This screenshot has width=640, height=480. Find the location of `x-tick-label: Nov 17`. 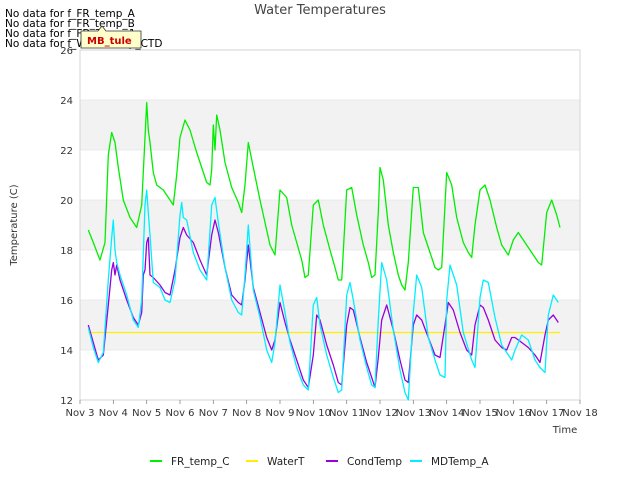

x-tick-label: Nov 17 is located at coordinates (546, 413).